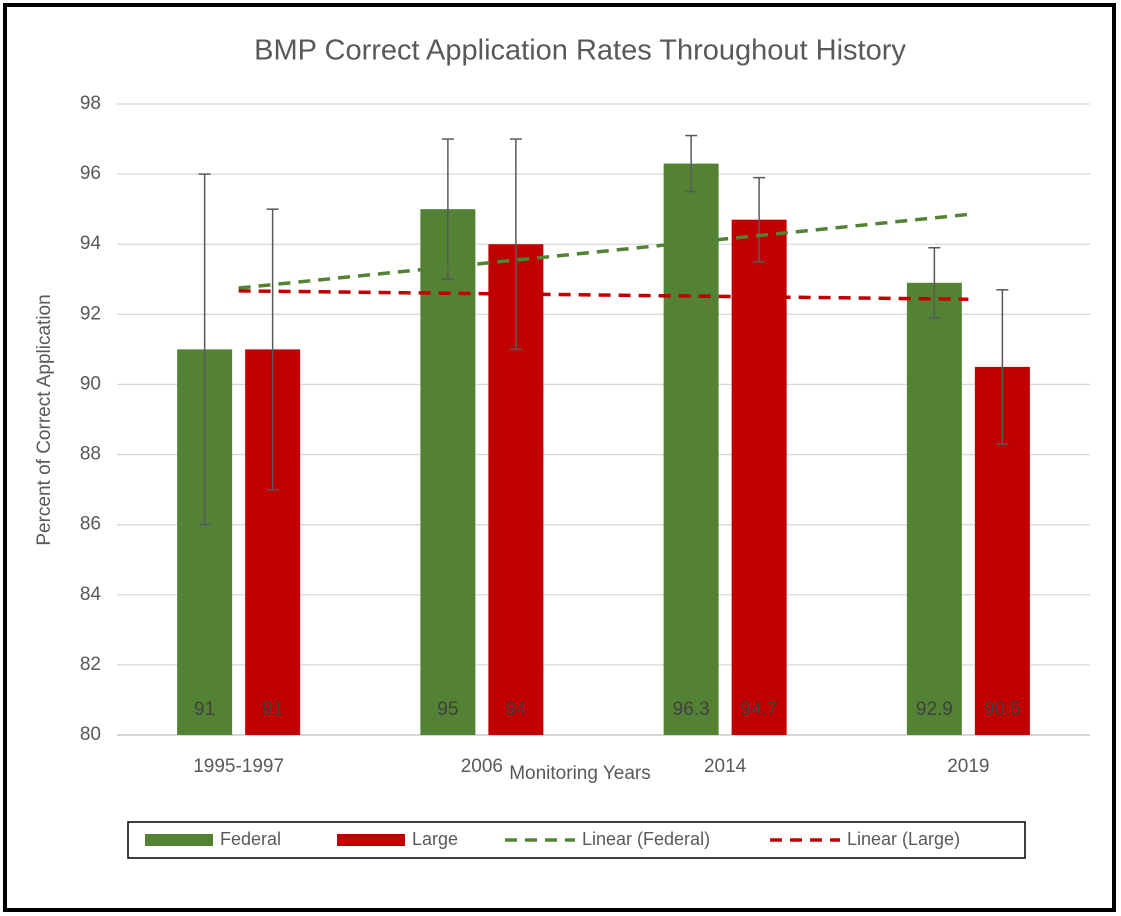  Describe the element at coordinates (934, 709) in the screenshot. I see `data-label: 92.9` at that location.